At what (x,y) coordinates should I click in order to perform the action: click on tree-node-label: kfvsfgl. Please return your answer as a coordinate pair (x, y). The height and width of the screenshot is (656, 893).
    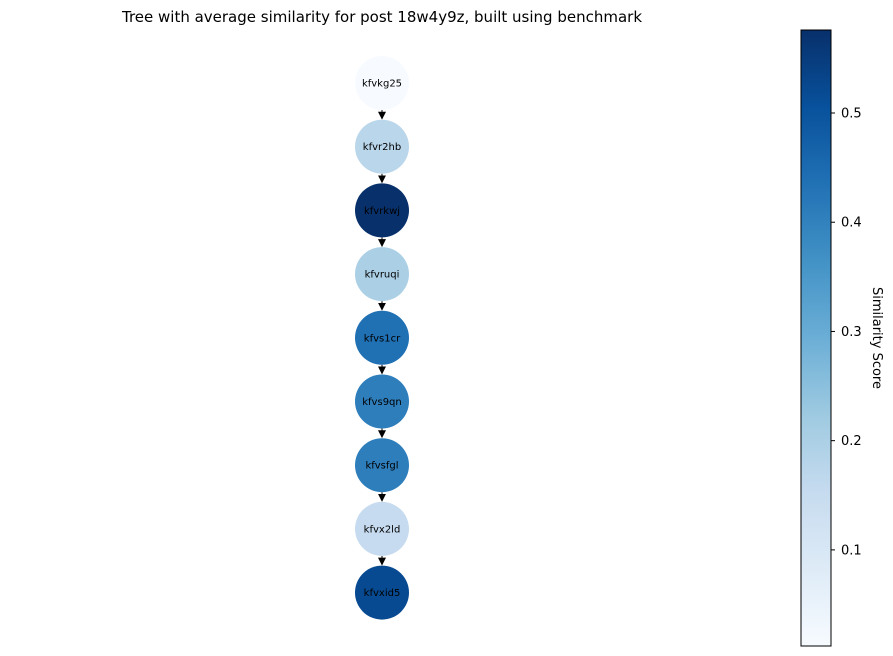
    Looking at the image, I should click on (381, 466).